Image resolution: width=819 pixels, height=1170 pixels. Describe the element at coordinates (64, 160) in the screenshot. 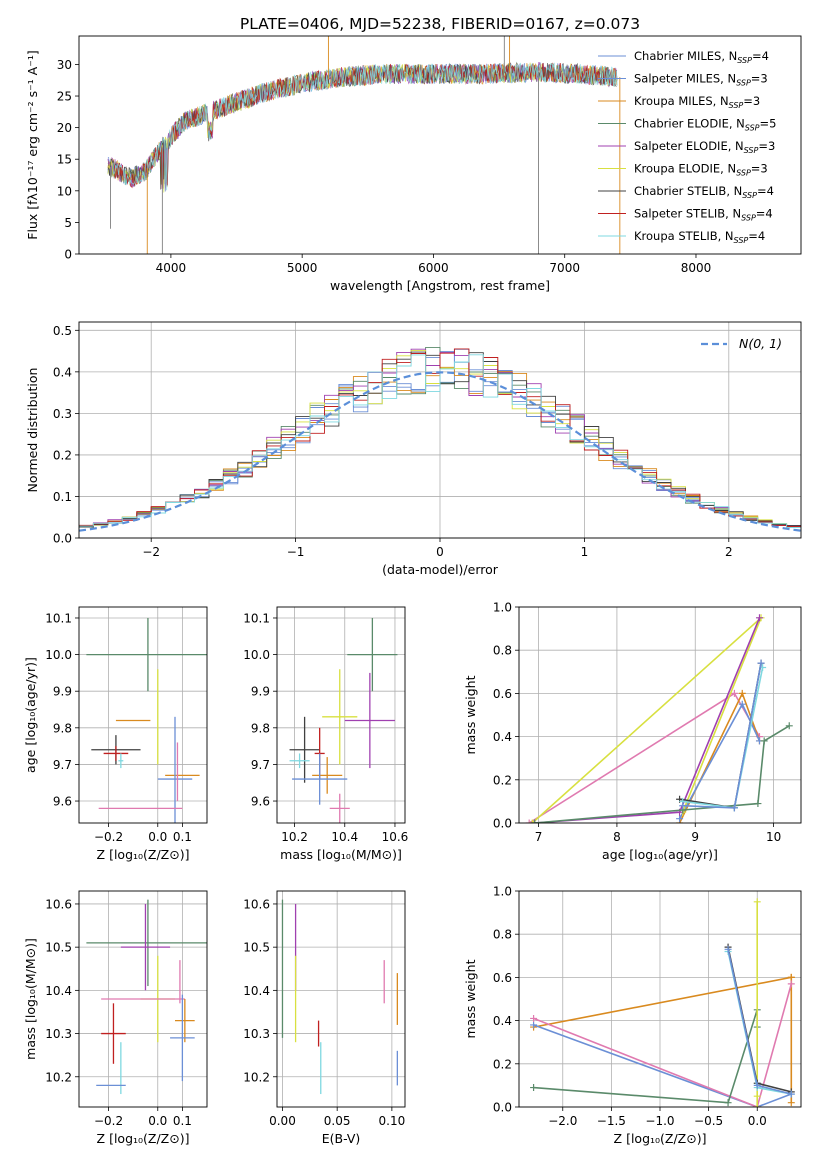

I see `y-tick-label: 15` at that location.